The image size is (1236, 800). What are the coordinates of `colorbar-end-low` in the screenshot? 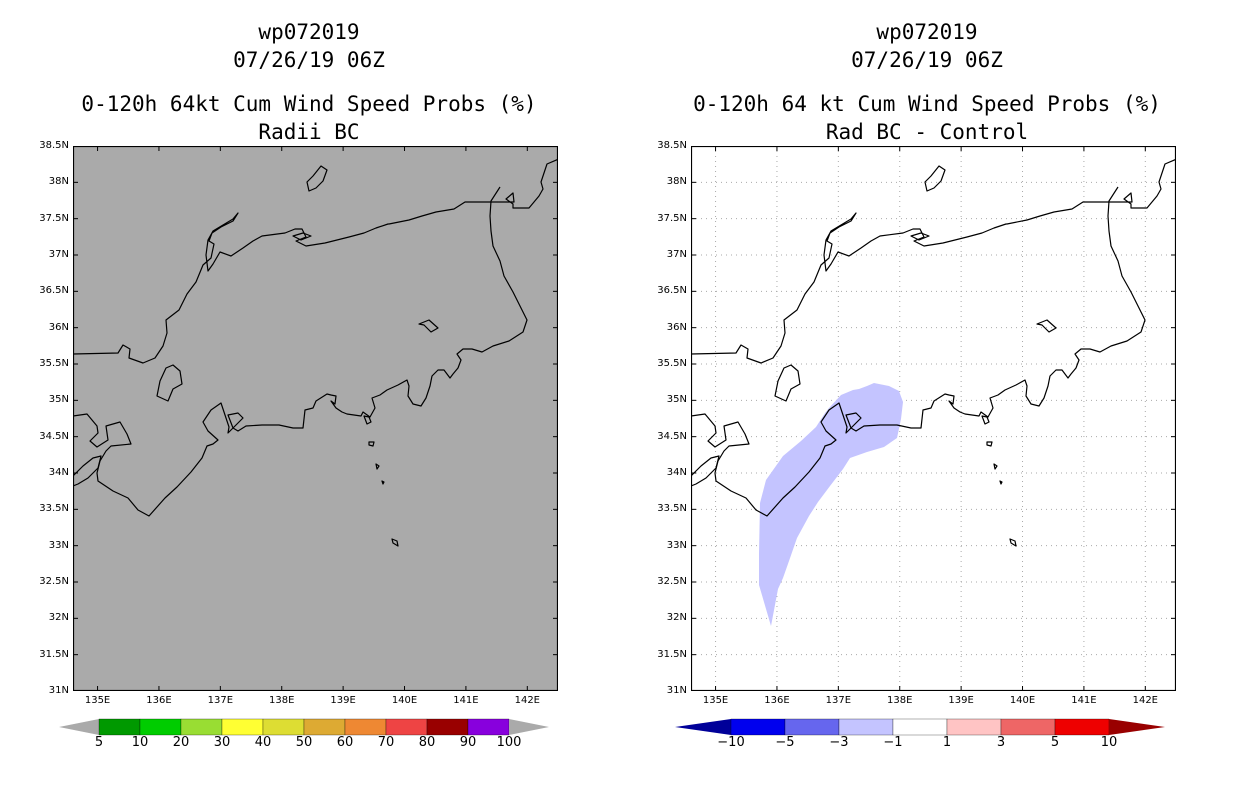 It's located at (79, 727).